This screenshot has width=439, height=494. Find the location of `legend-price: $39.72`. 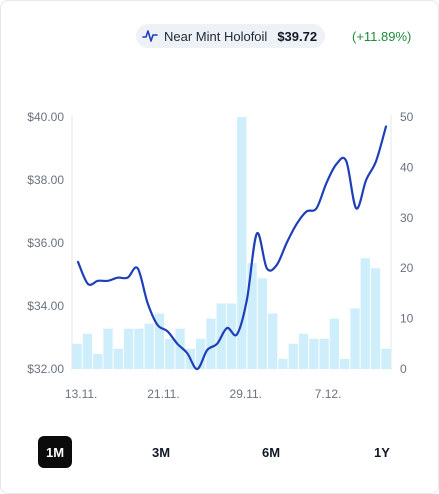

legend-price: $39.72 is located at coordinates (297, 36).